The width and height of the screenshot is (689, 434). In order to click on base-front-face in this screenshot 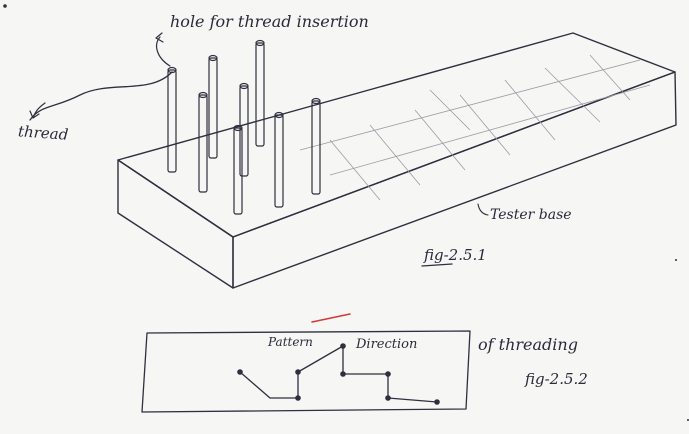, I will do `click(175, 224)`.